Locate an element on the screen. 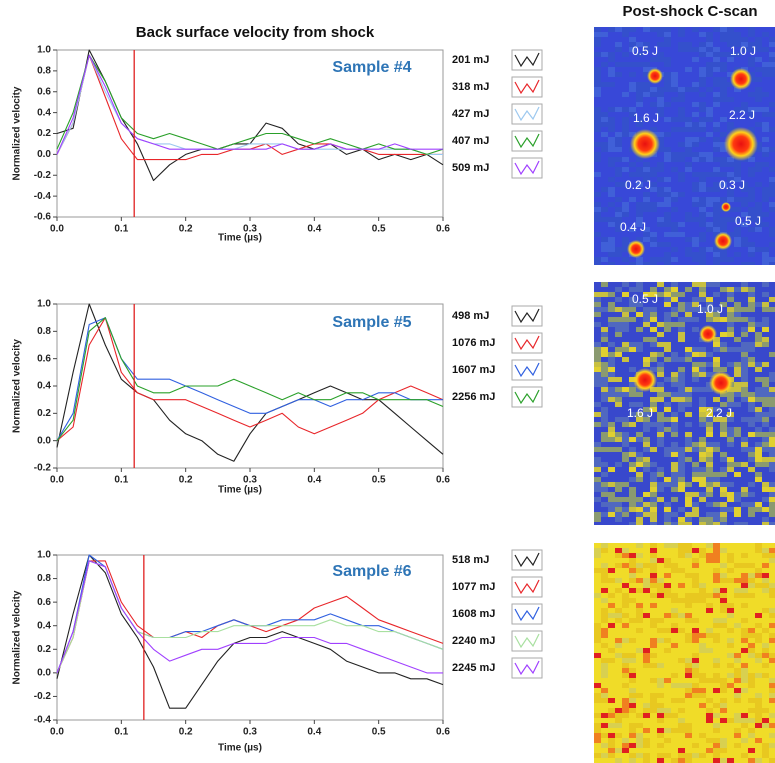 The width and height of the screenshot is (775, 763). cscan-title: Post-shock C-scan is located at coordinates (689, 11).